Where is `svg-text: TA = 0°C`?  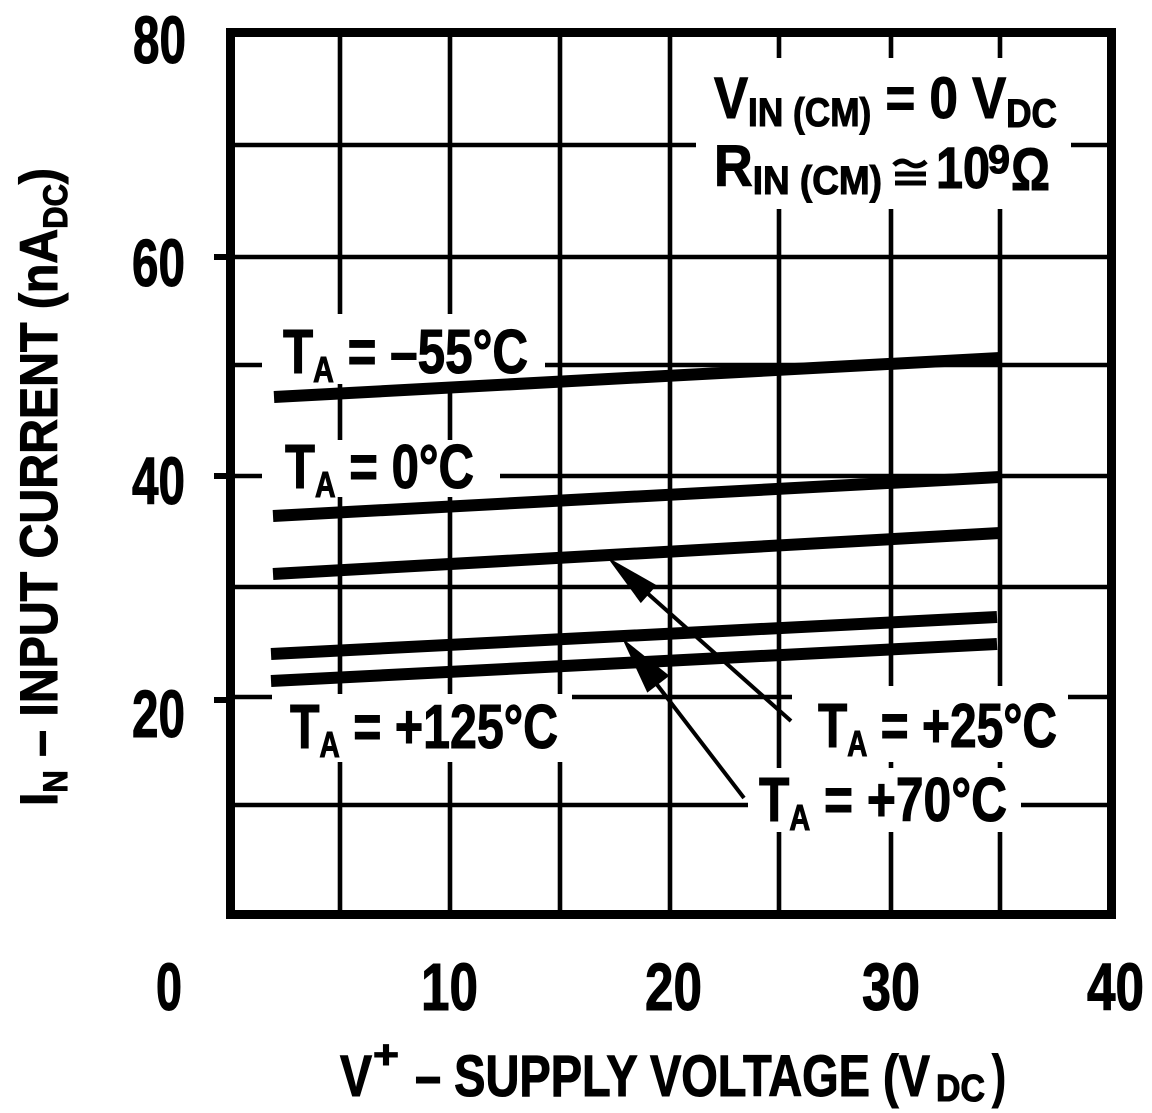 svg-text: TA = 0°C is located at coordinates (379, 469).